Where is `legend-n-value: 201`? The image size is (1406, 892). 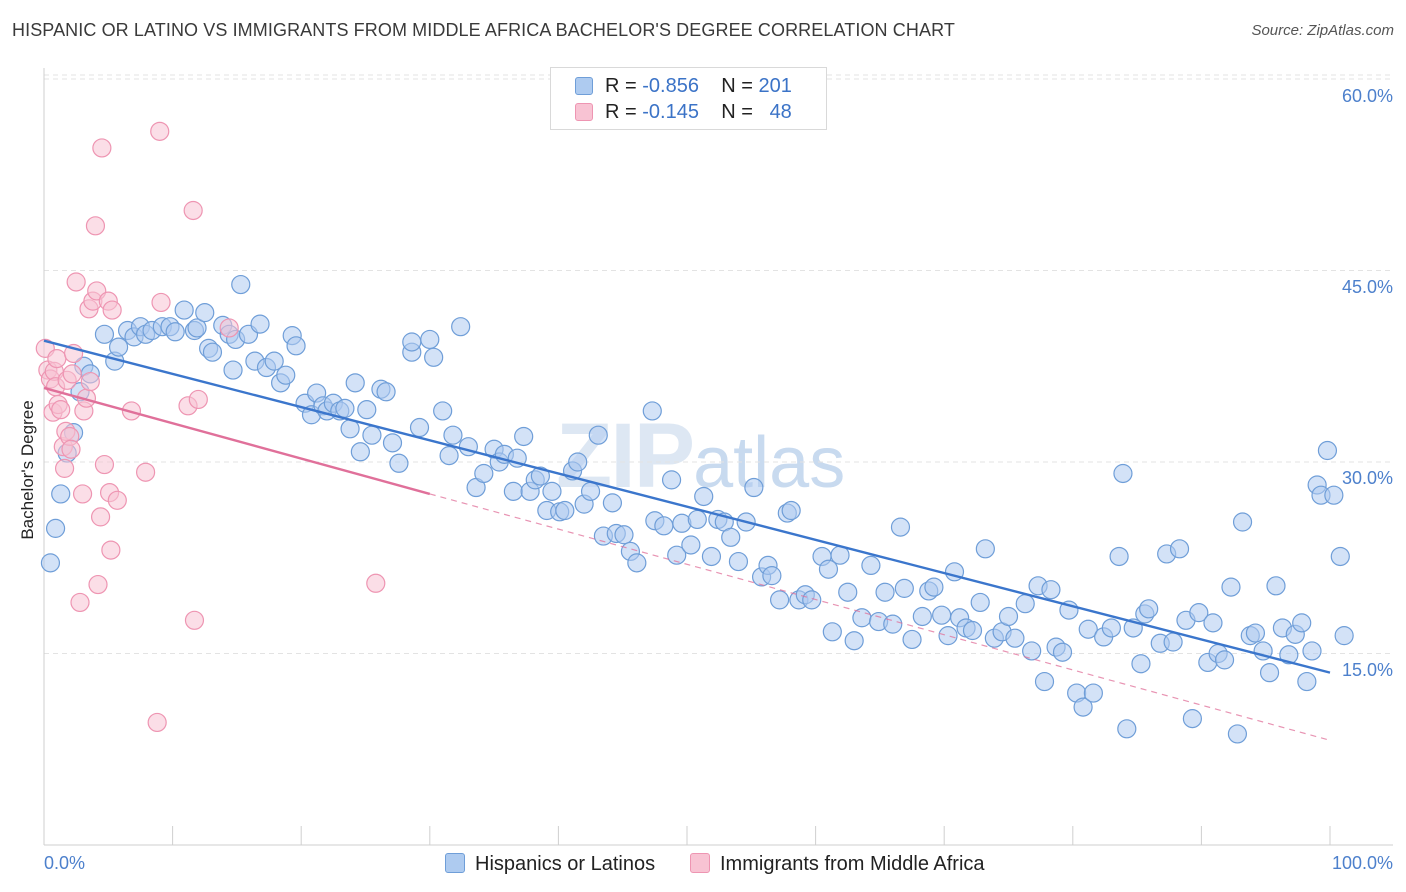
legend-n-value: 201 is located at coordinates (775, 86).